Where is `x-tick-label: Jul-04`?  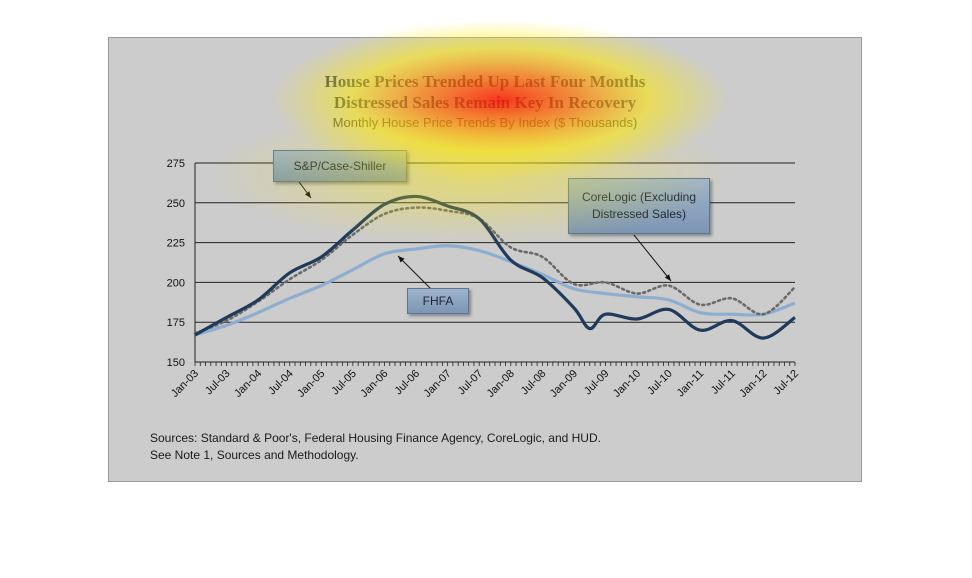
x-tick-label: Jul-04 is located at coordinates (281, 383).